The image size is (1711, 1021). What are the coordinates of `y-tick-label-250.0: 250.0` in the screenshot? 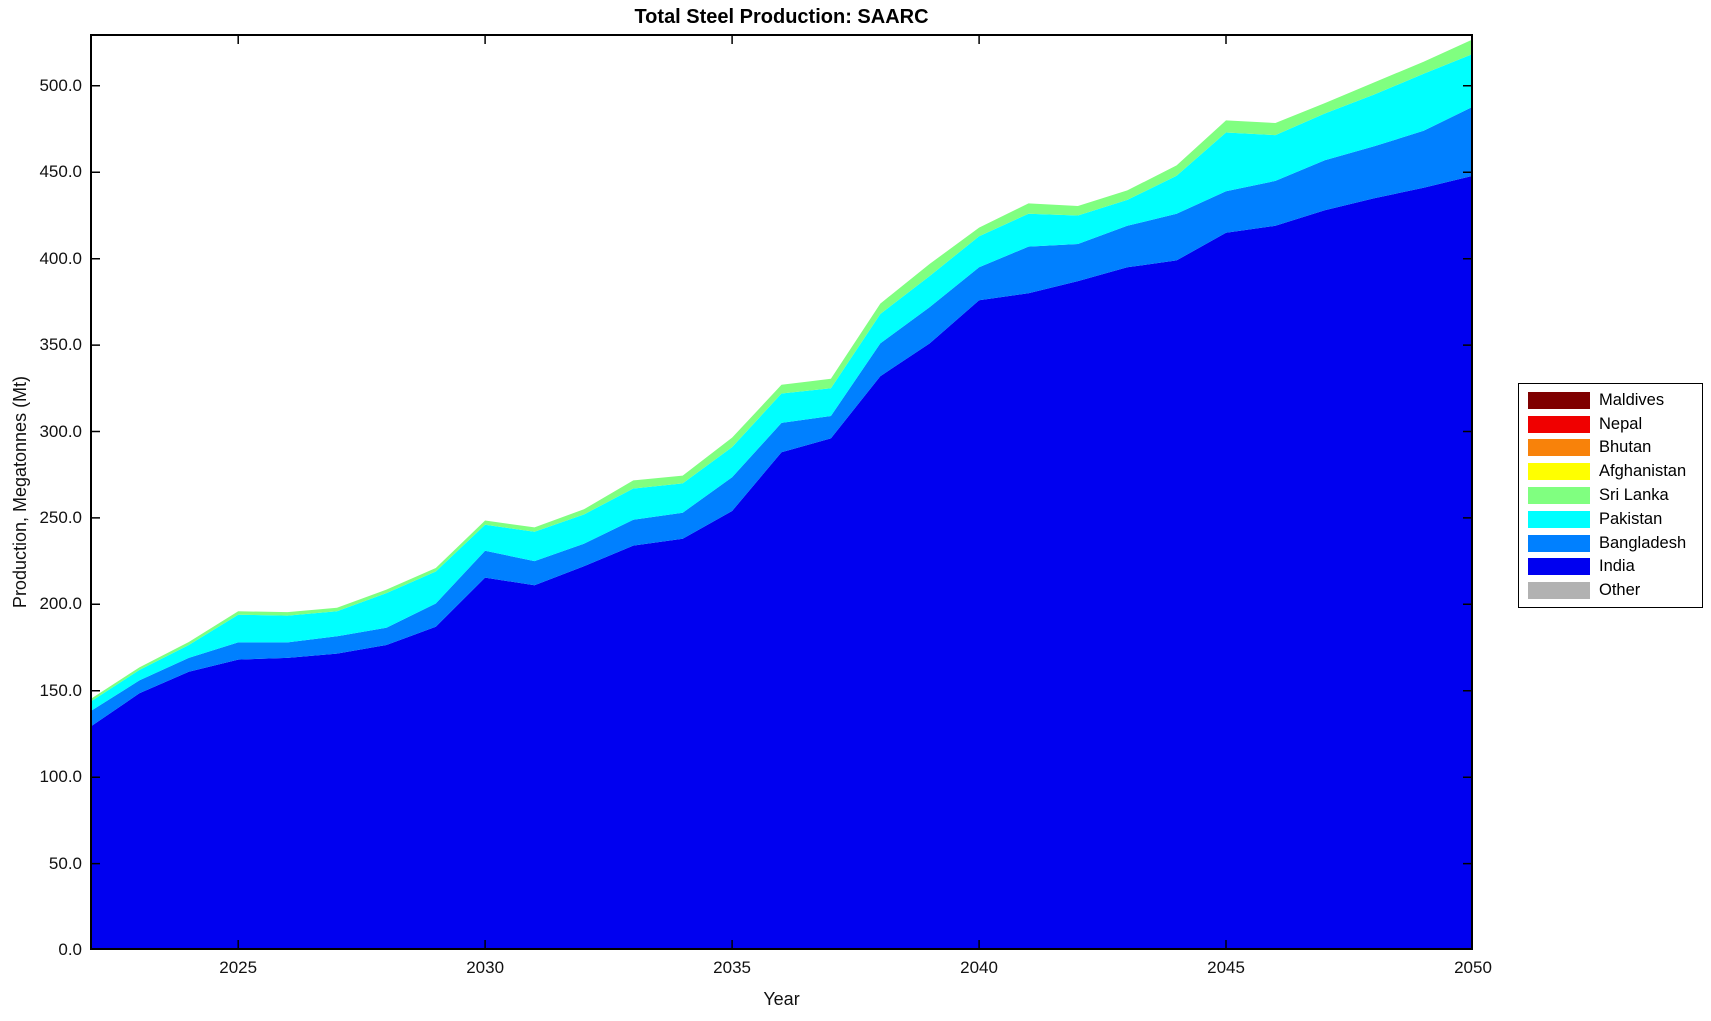 It's located at (60, 517).